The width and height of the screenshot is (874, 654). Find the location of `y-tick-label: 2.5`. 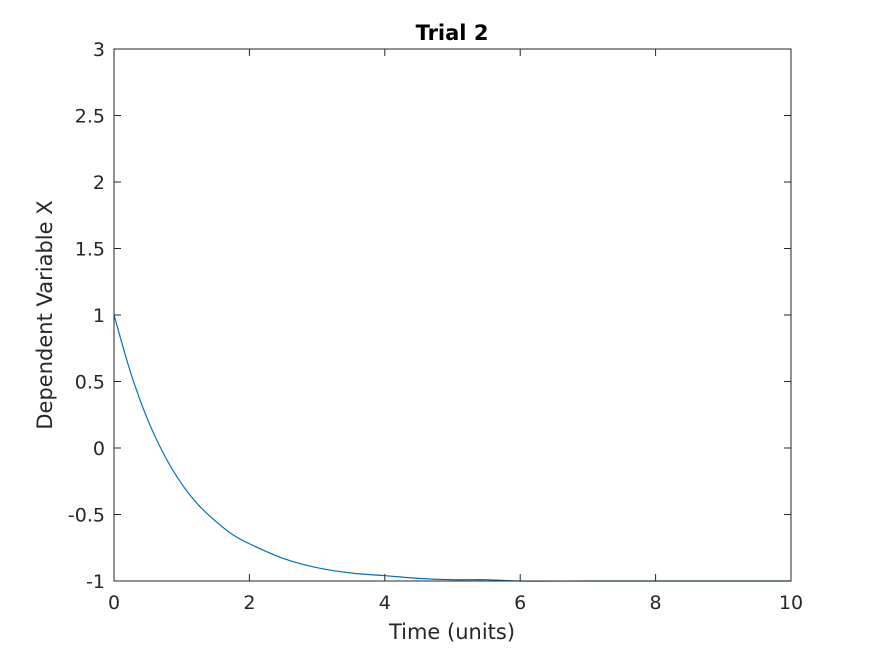

y-tick-label: 2.5 is located at coordinates (90, 117).